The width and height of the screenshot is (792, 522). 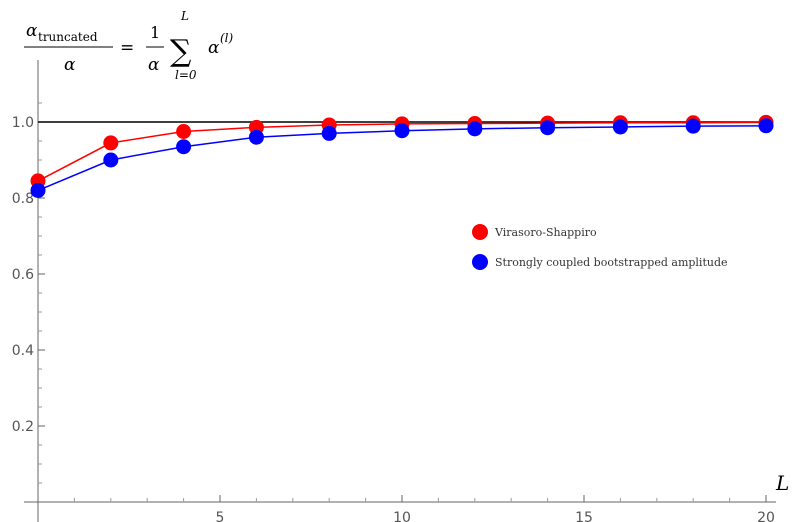 I want to click on y-tick-label: 0.8, so click(x=23, y=199).